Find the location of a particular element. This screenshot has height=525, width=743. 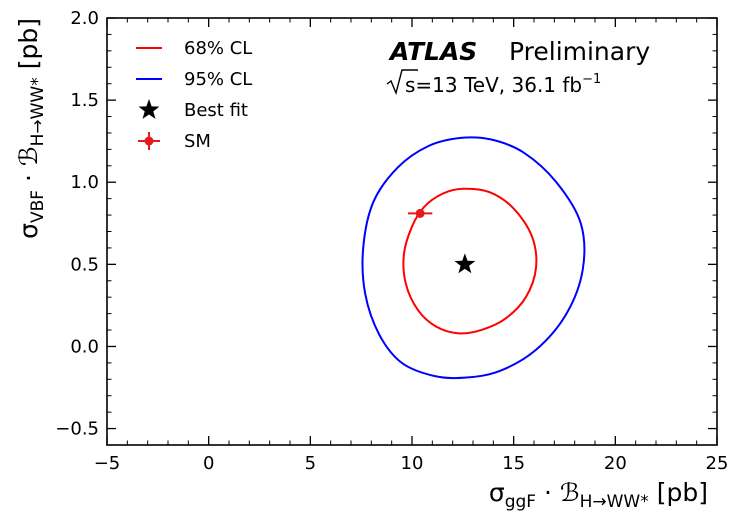

x-tick-label: 15 is located at coordinates (513, 463).